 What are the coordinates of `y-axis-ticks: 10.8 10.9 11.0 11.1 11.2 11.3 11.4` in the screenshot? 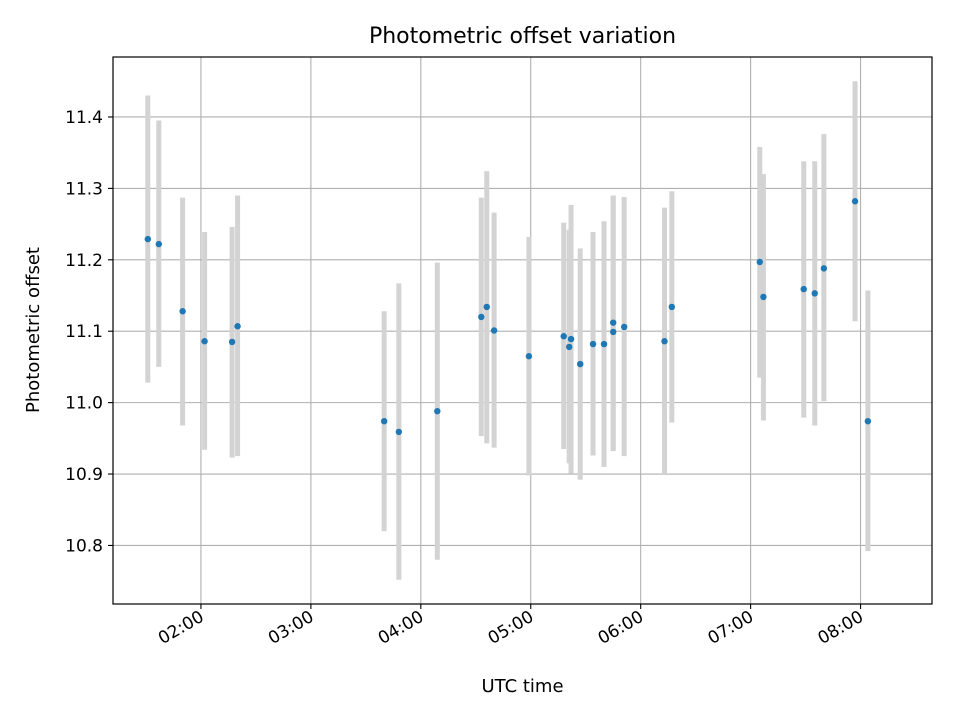 It's located at (89, 332).